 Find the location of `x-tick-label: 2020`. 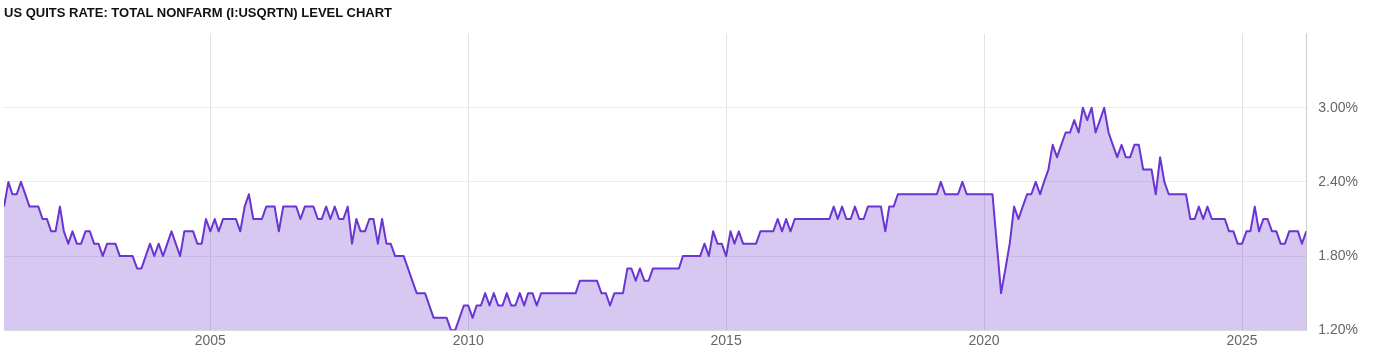

x-tick-label: 2020 is located at coordinates (984, 340).